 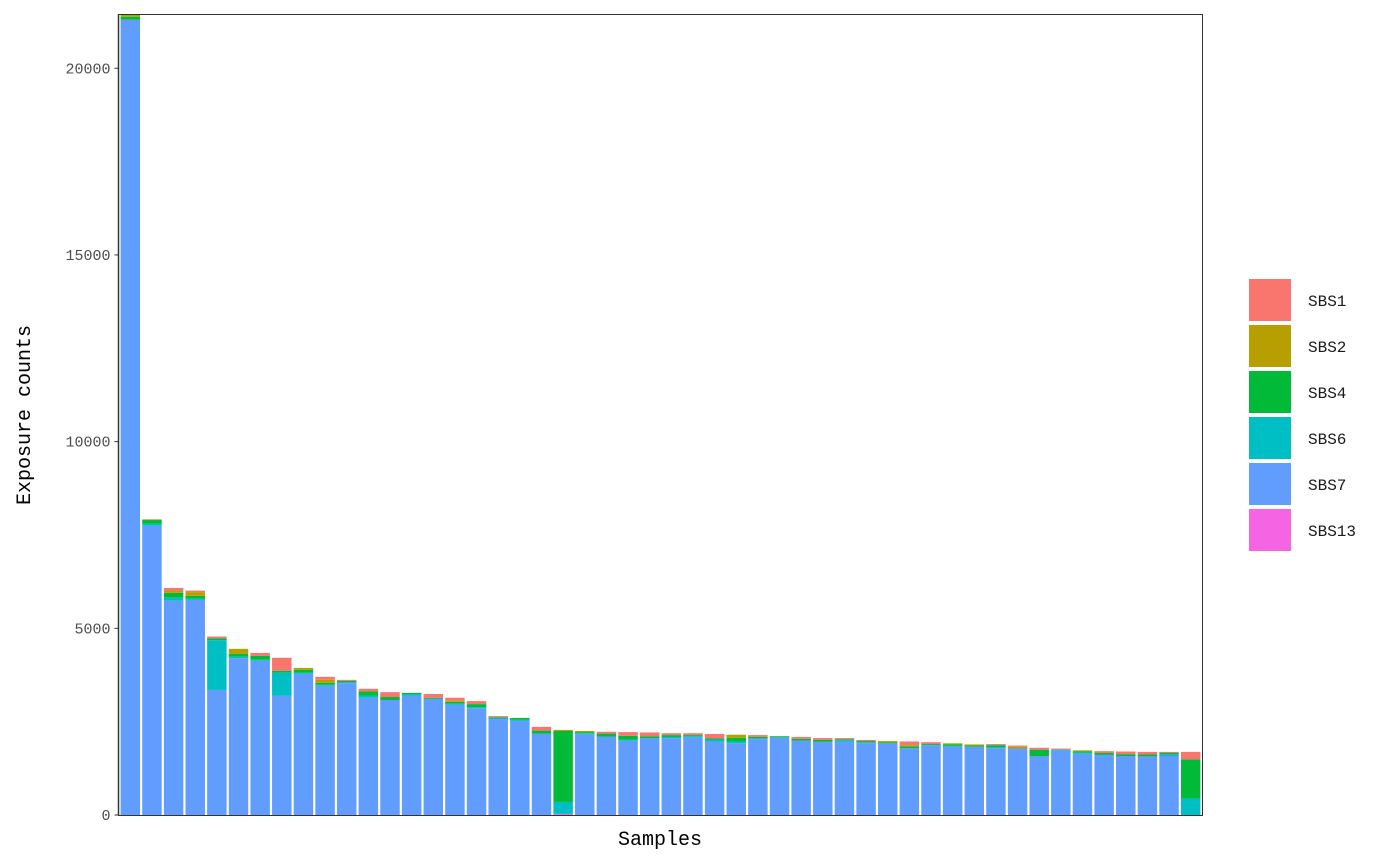 What do you see at coordinates (1332, 532) in the screenshot?
I see `legend-label: SBS13` at bounding box center [1332, 532].